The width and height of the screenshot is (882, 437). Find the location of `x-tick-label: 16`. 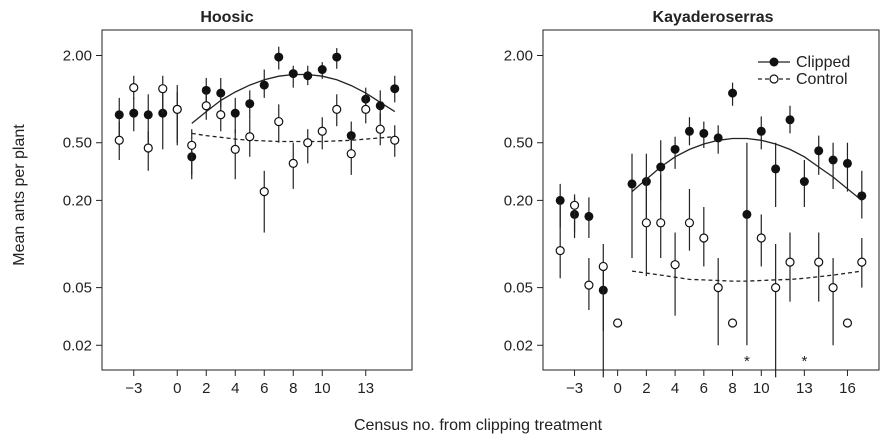

x-tick-label: 16 is located at coordinates (847, 388).